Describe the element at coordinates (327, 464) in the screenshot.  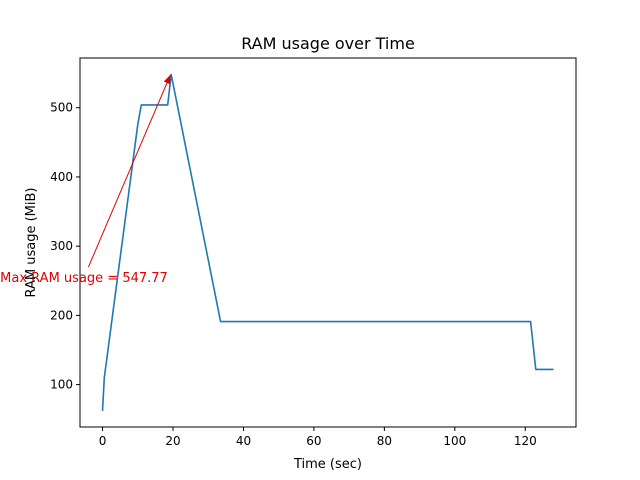
I see `x-axis-label: Time (sec)` at that location.